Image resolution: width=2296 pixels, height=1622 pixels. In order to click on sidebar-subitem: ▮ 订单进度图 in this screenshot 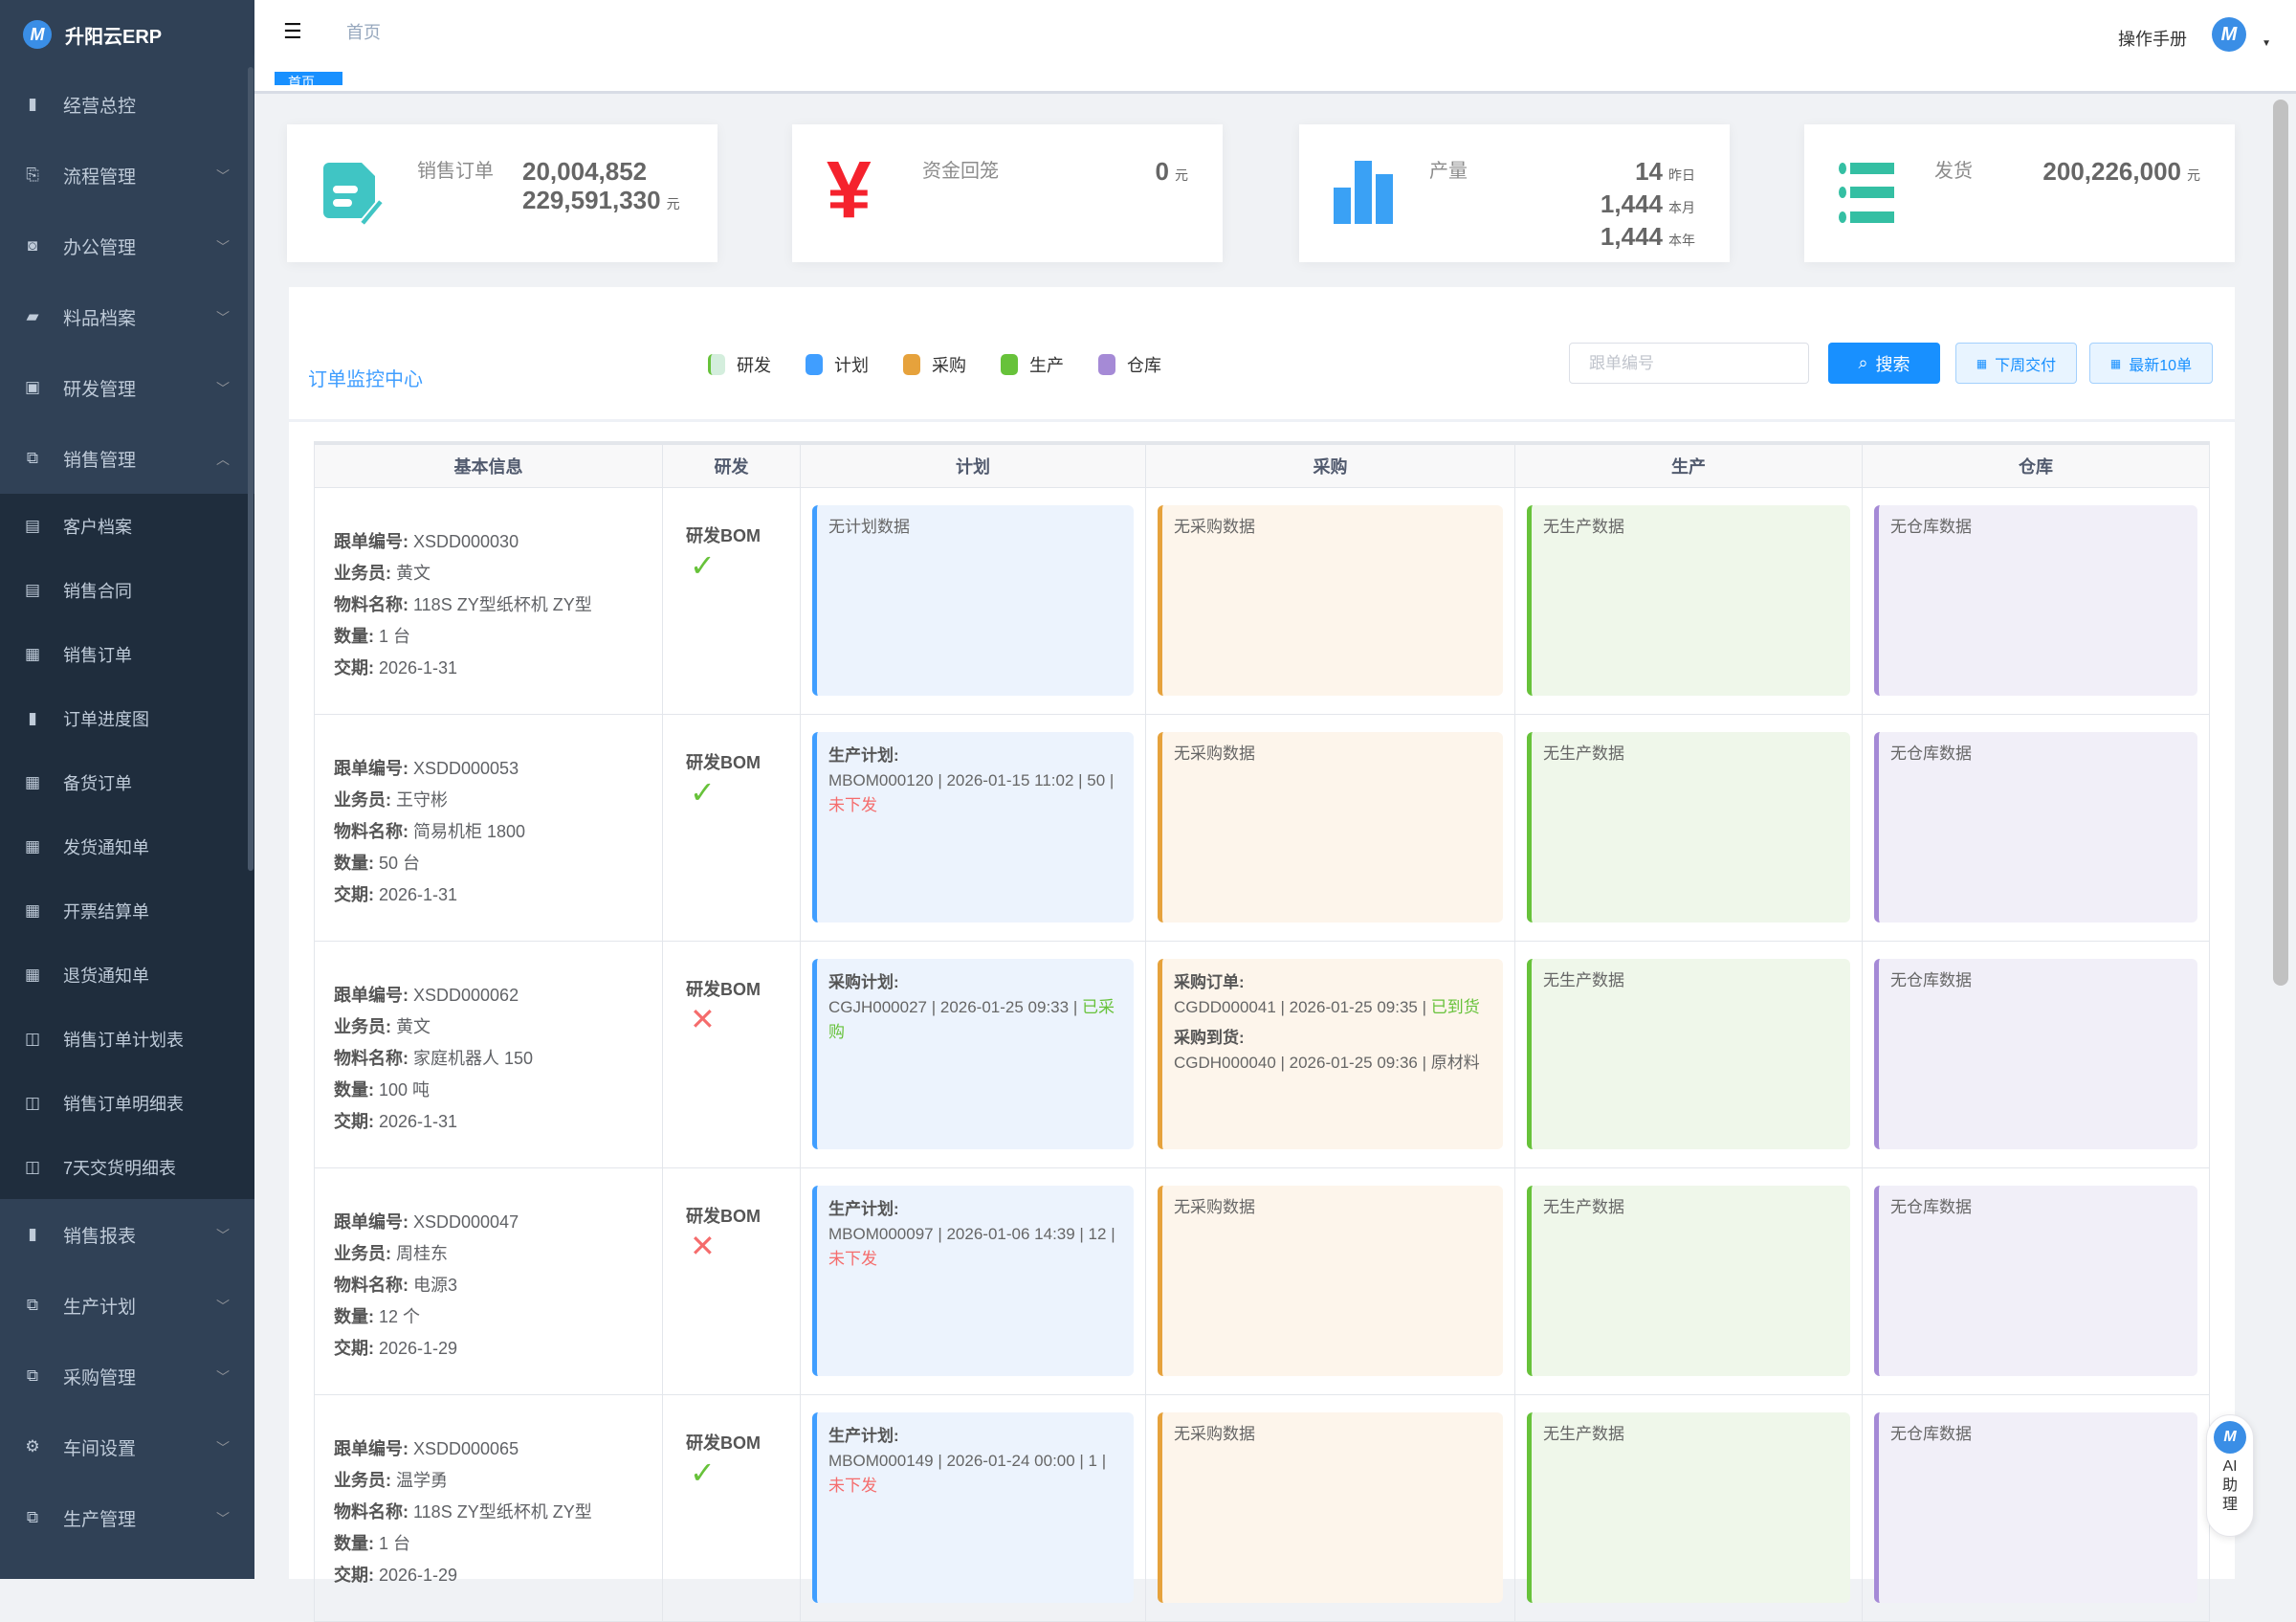, I will do `click(127, 718)`.